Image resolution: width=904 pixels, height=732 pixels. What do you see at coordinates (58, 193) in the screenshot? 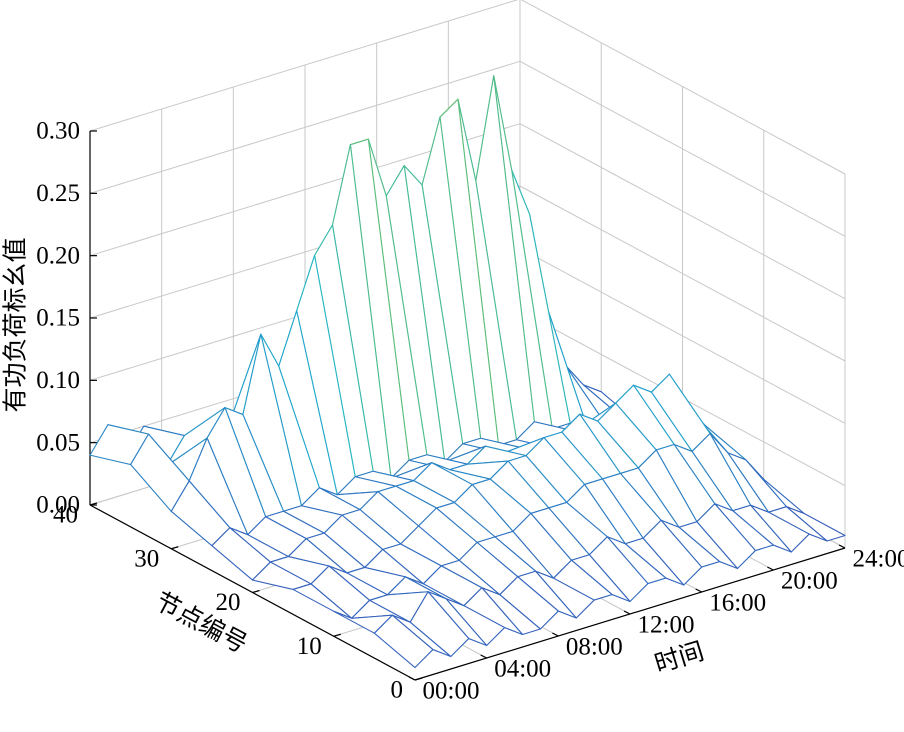
I see `z-tick-label: 0.25` at bounding box center [58, 193].